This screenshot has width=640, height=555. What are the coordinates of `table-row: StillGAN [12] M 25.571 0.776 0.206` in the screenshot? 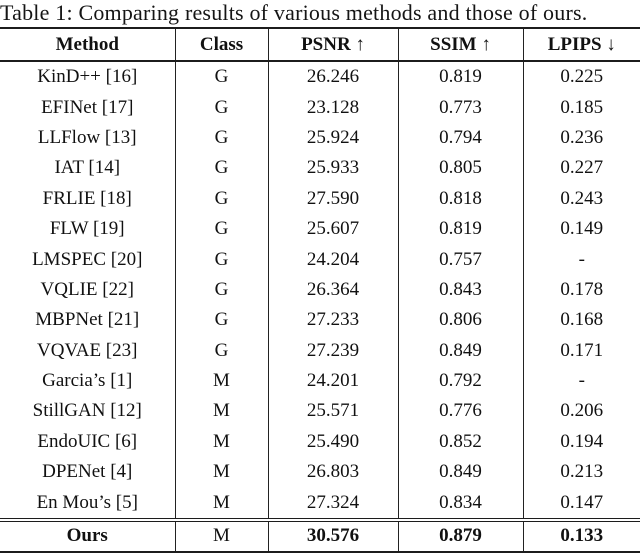 It's located at (320, 411).